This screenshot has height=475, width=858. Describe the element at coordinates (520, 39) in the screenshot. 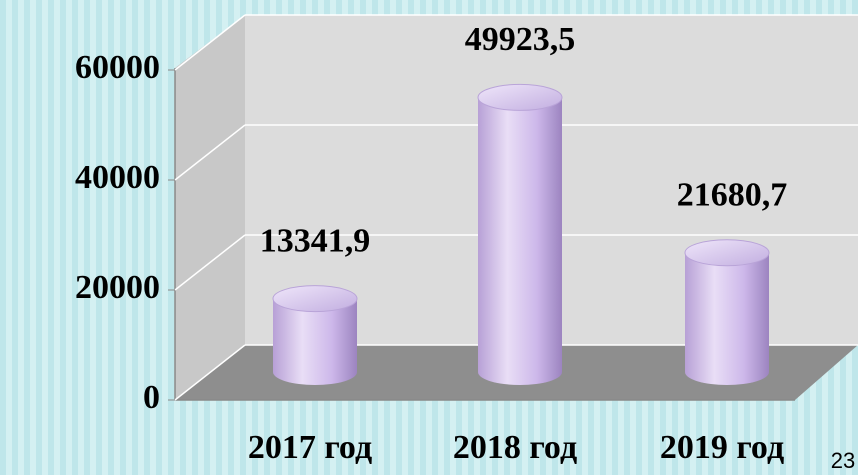

I see `value-label: 49923,5` at that location.